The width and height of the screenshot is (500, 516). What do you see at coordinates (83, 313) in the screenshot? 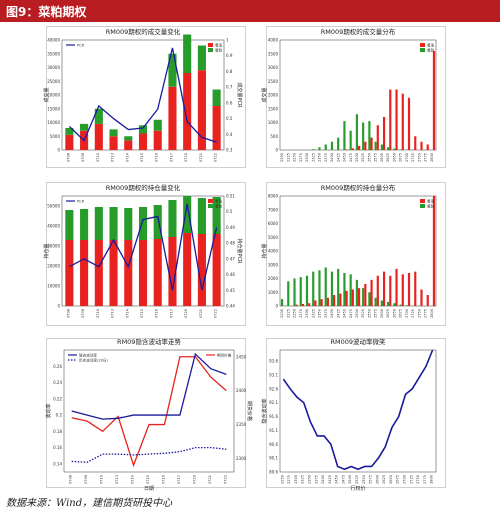
I see `oi-change-xtick-1: 0709` at bounding box center [83, 313].